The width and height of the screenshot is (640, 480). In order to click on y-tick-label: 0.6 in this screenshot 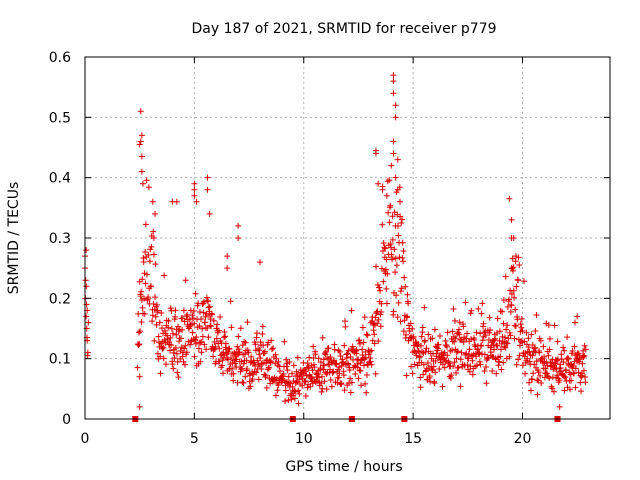, I will do `click(60, 58)`.